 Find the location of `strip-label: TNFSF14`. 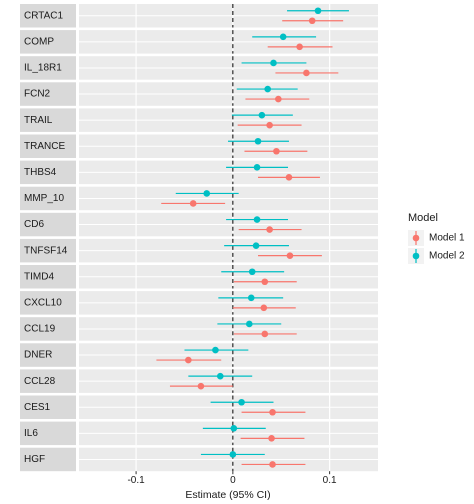

strip-label: TNFSF14 is located at coordinates (46, 250).